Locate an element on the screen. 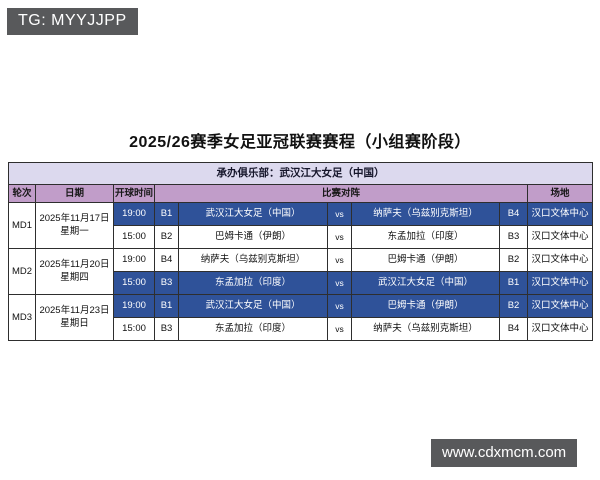  date-cell: 2025年11月17日 星期一 is located at coordinates (74, 225).